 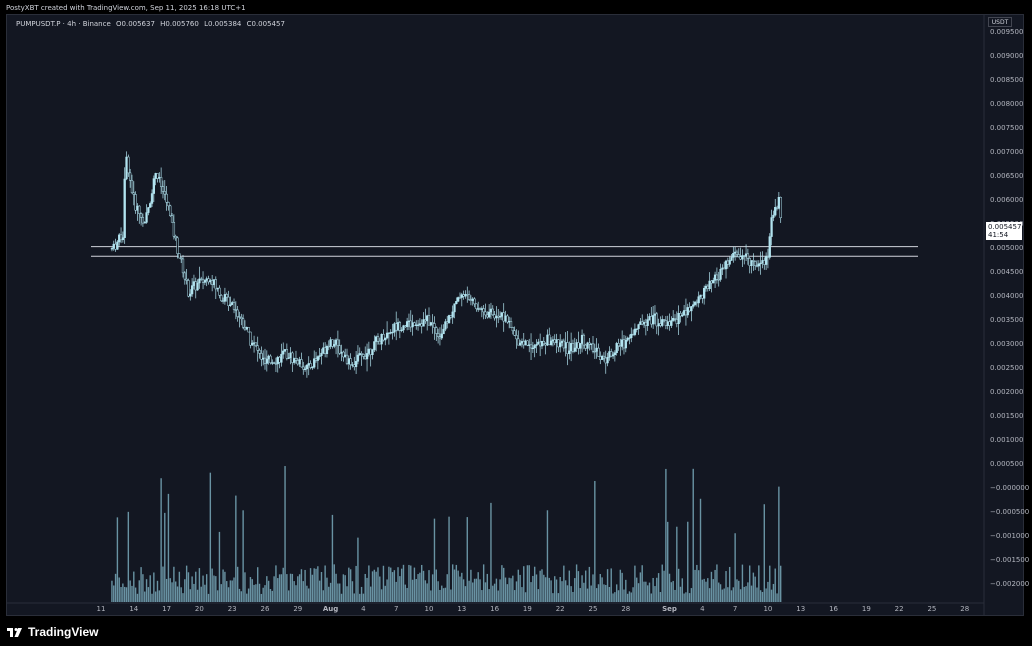 I want to click on currency-label: USDT, so click(x=1000, y=22).